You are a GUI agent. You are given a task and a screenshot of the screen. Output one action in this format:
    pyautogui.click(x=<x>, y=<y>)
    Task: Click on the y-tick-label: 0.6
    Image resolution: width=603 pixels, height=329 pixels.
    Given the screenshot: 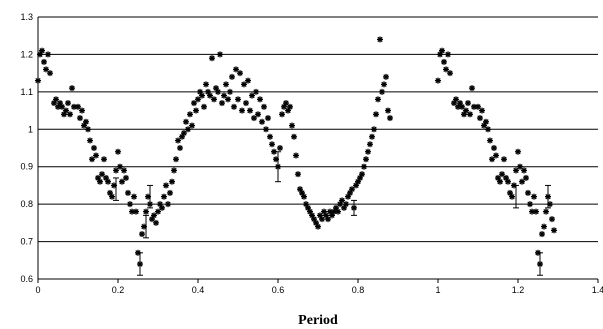 What is the action you would take?
    pyautogui.click(x=26, y=279)
    